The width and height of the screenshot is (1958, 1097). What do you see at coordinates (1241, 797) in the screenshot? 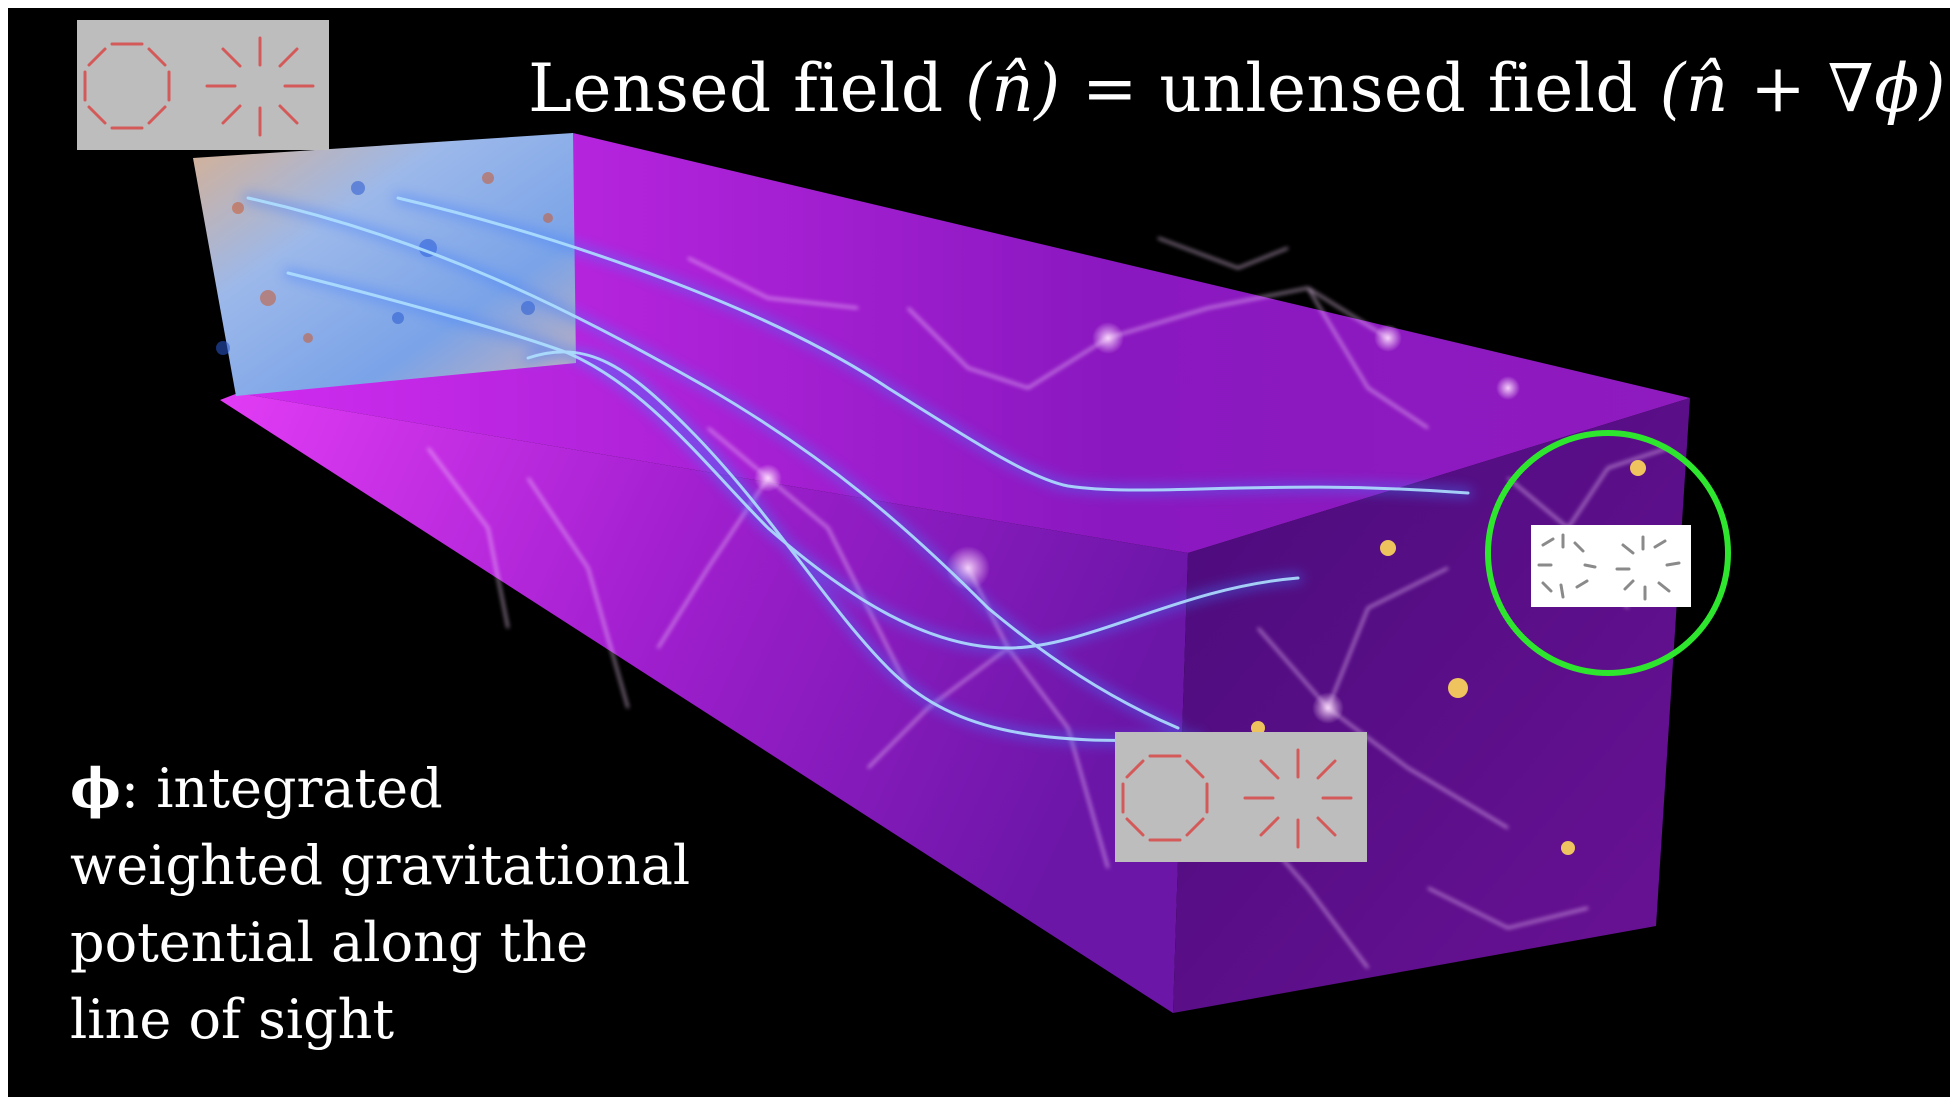
I see `unlensed-pattern-box` at bounding box center [1241, 797].